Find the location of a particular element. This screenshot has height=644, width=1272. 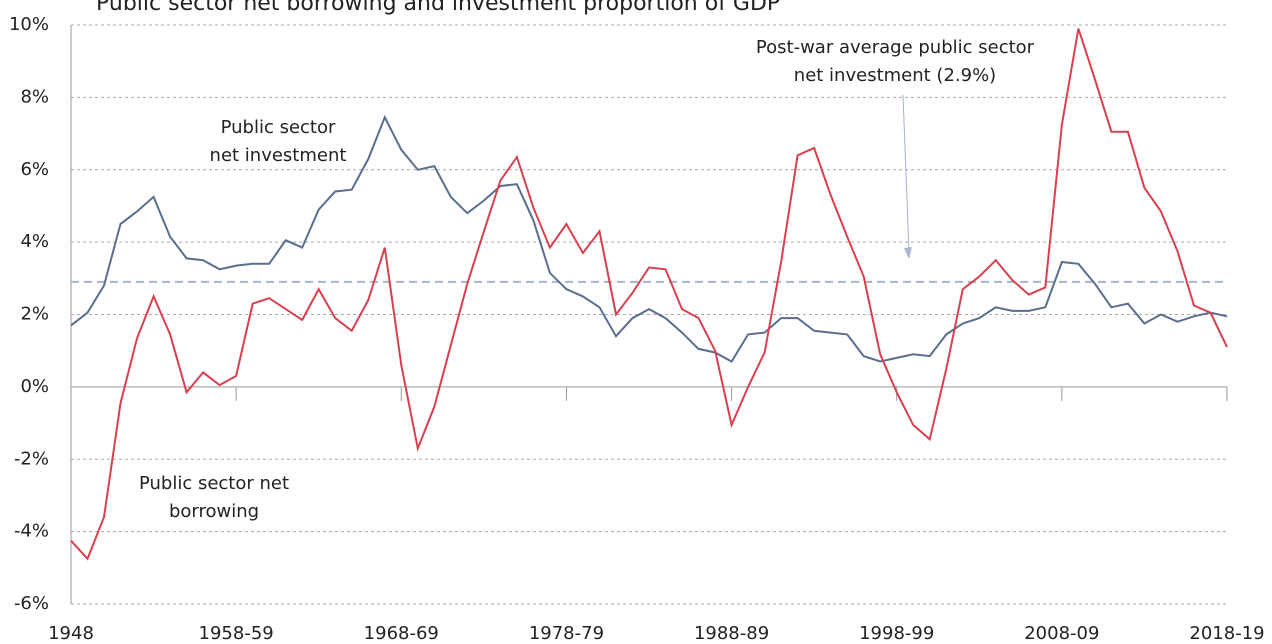

x-tick-label: 2018-19 is located at coordinates (1226, 633).